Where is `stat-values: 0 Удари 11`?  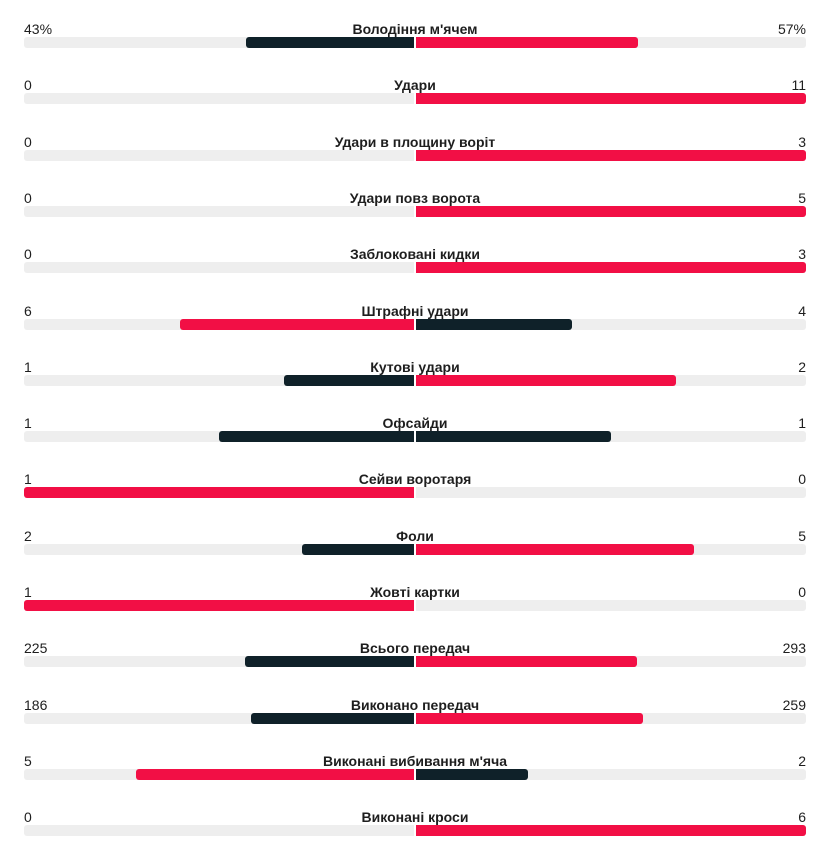 stat-values: 0 Удари 11 is located at coordinates (415, 85).